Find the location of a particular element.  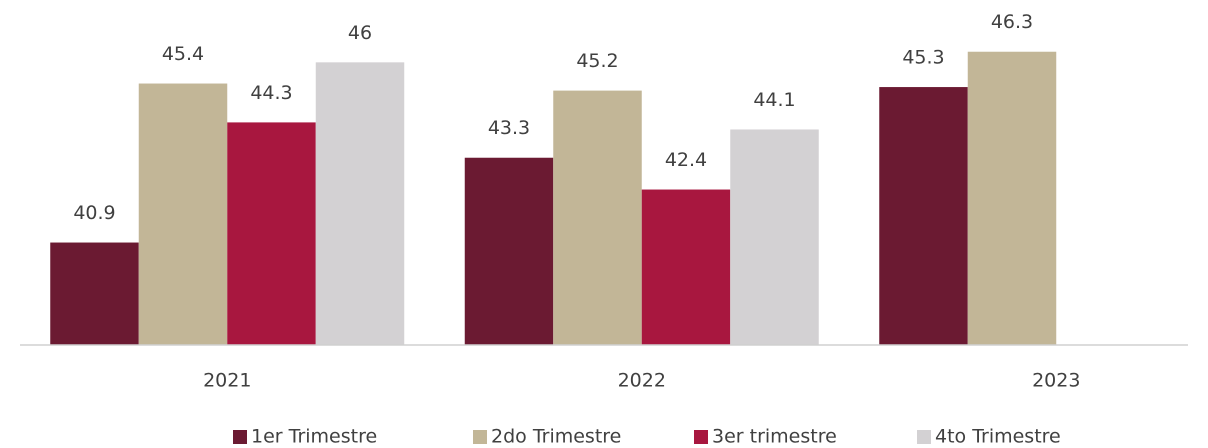

legend-label: 4to Trimestre is located at coordinates (998, 437).